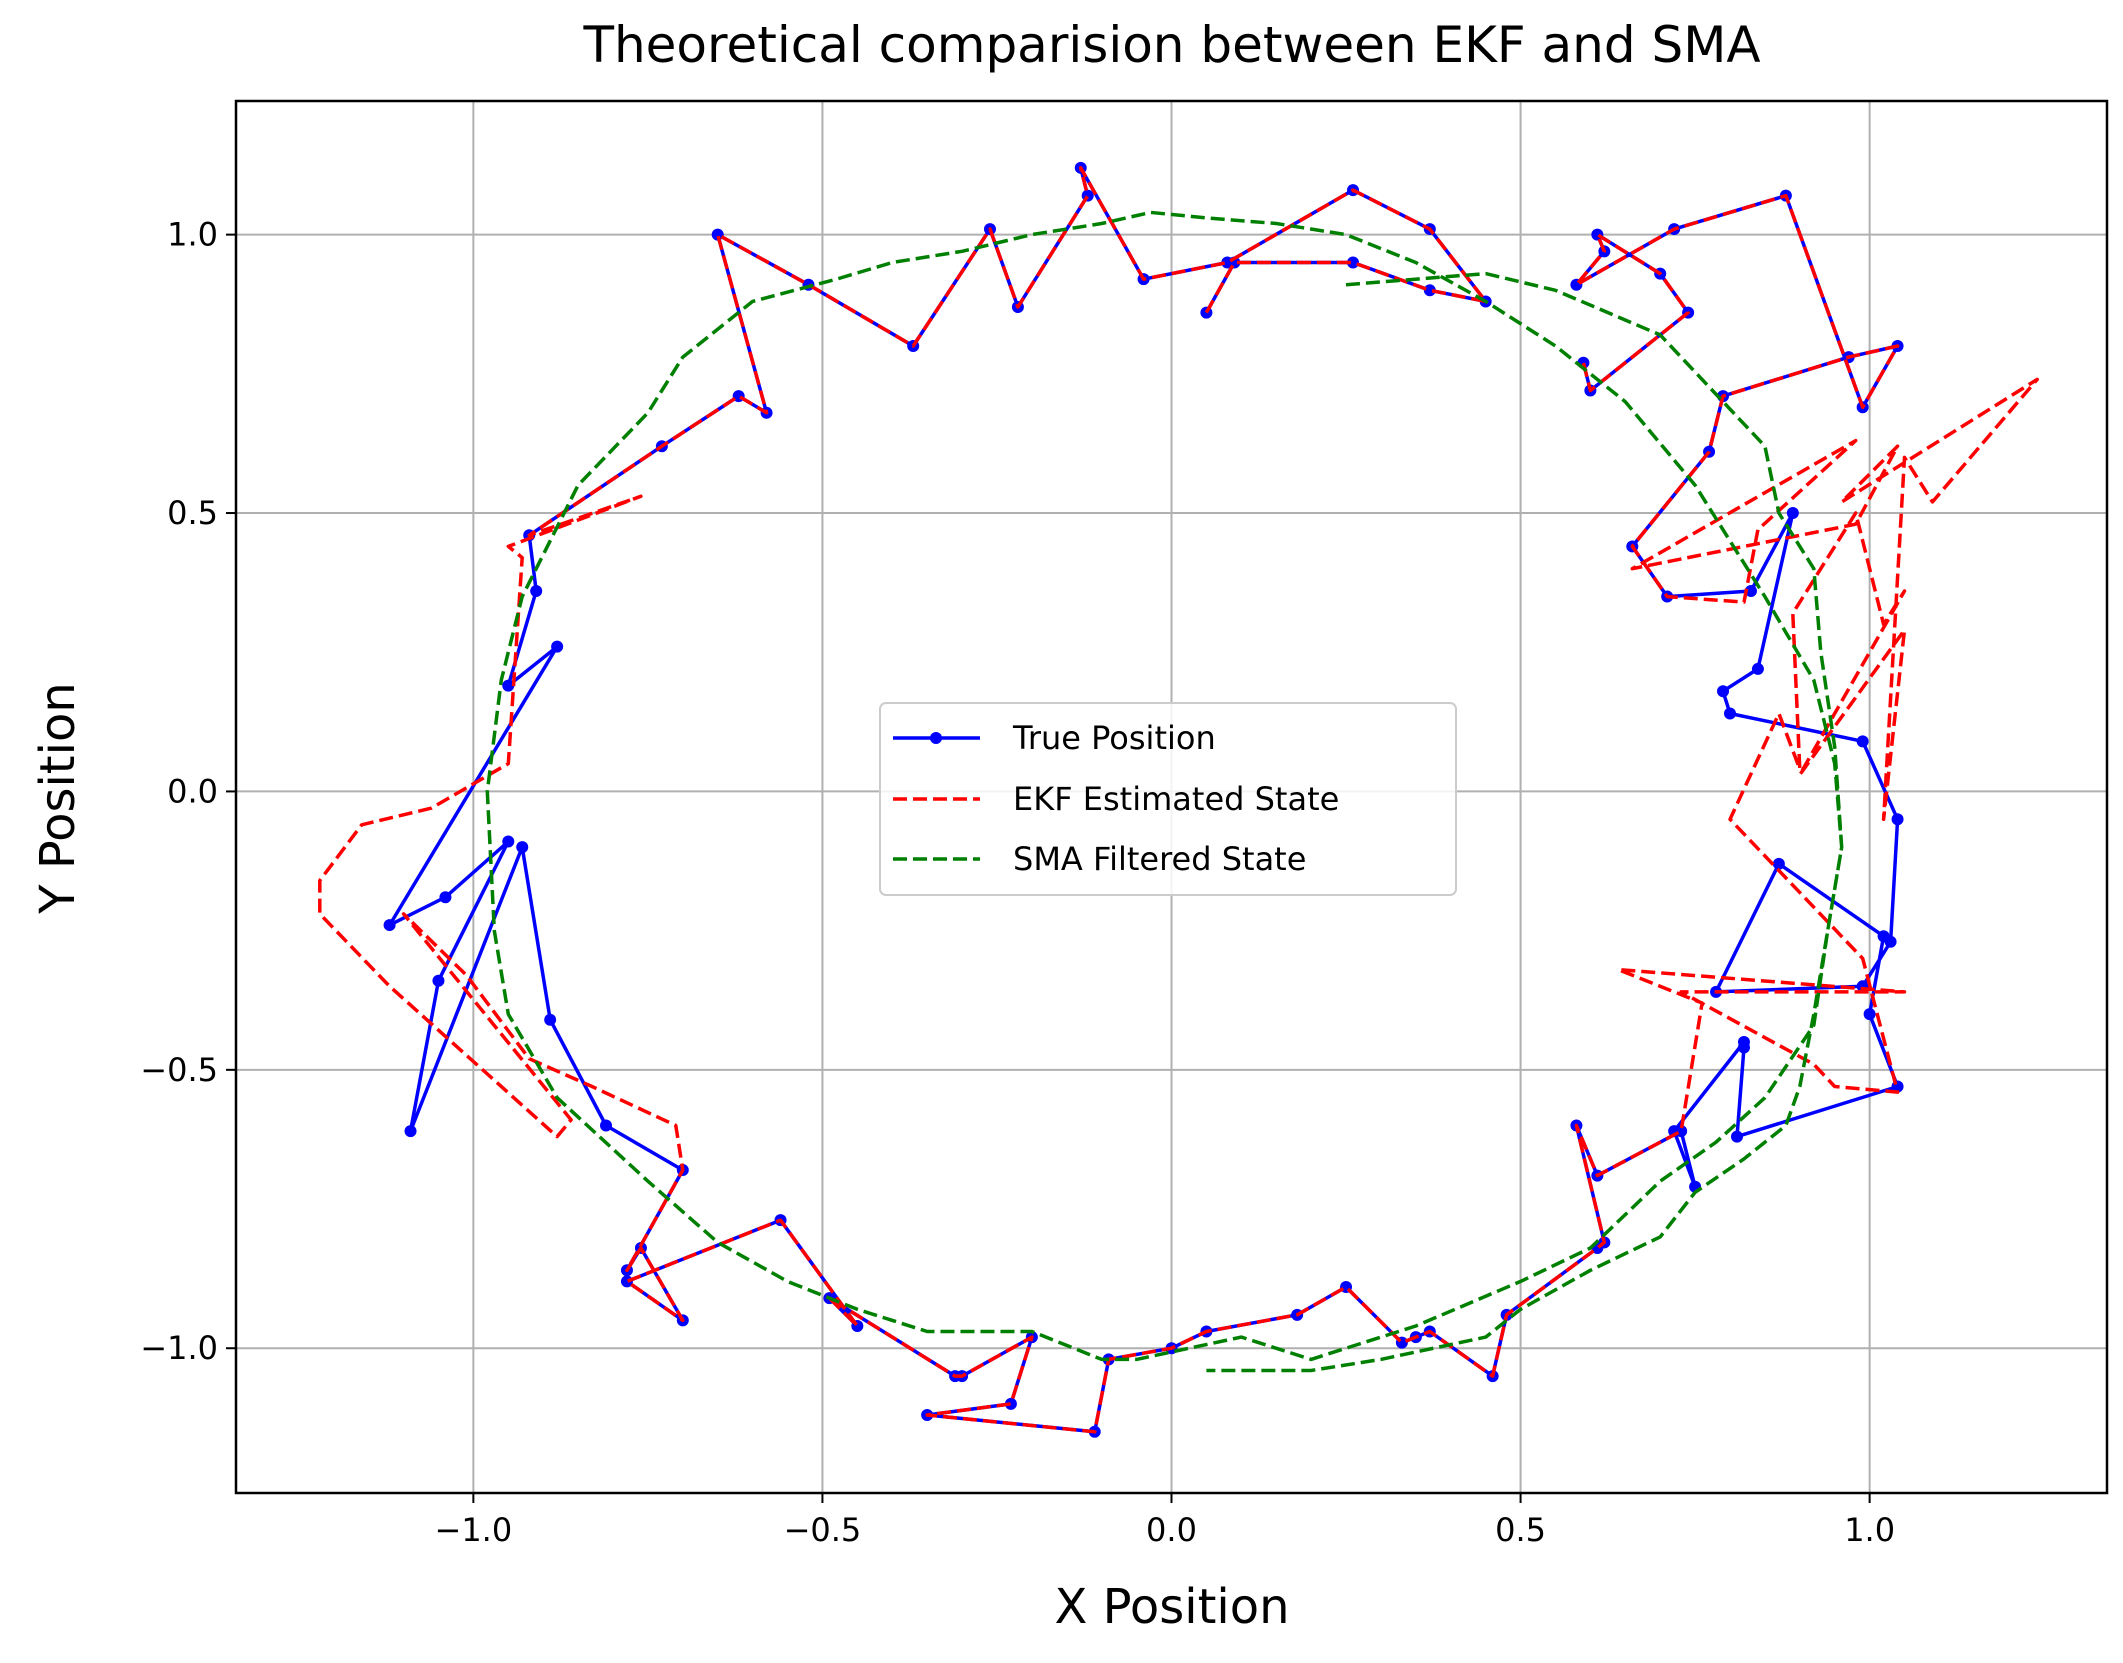 This screenshot has height=1663, width=2123. What do you see at coordinates (192, 235) in the screenshot?
I see `y-tick-label: 1.0` at bounding box center [192, 235].